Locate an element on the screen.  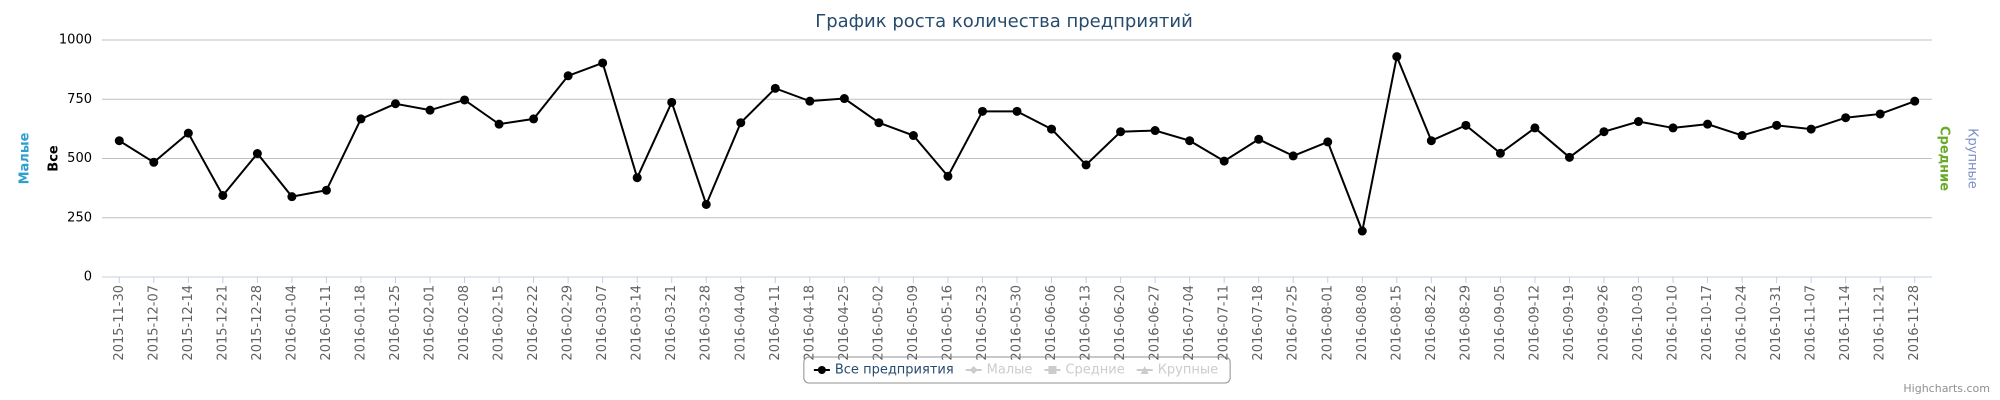
x-tick-label: 2016-06-27 is located at coordinates (1155, 323).